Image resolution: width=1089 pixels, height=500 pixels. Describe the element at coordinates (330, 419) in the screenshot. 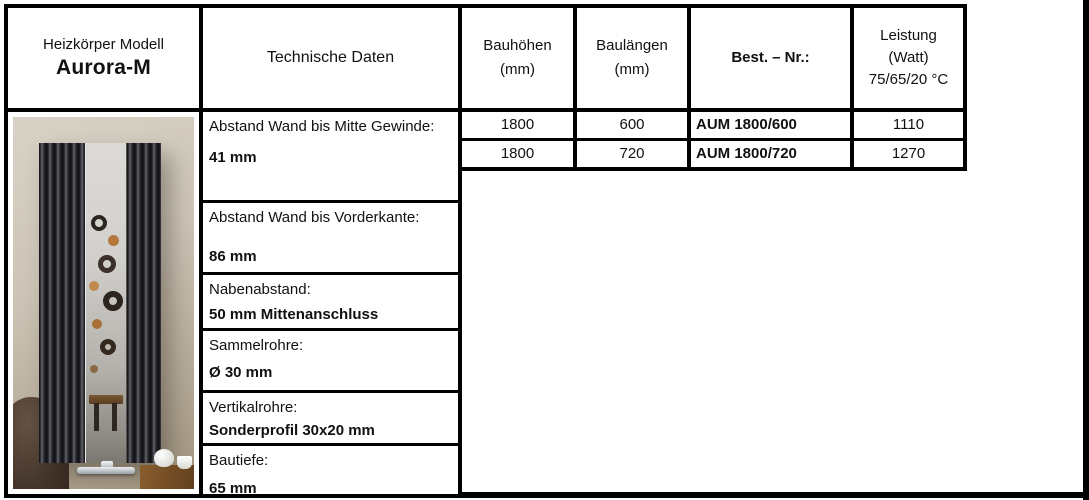

I see `tech-spec-row: Vertikalrohre: Sonderprofil 30x20 mm` at that location.